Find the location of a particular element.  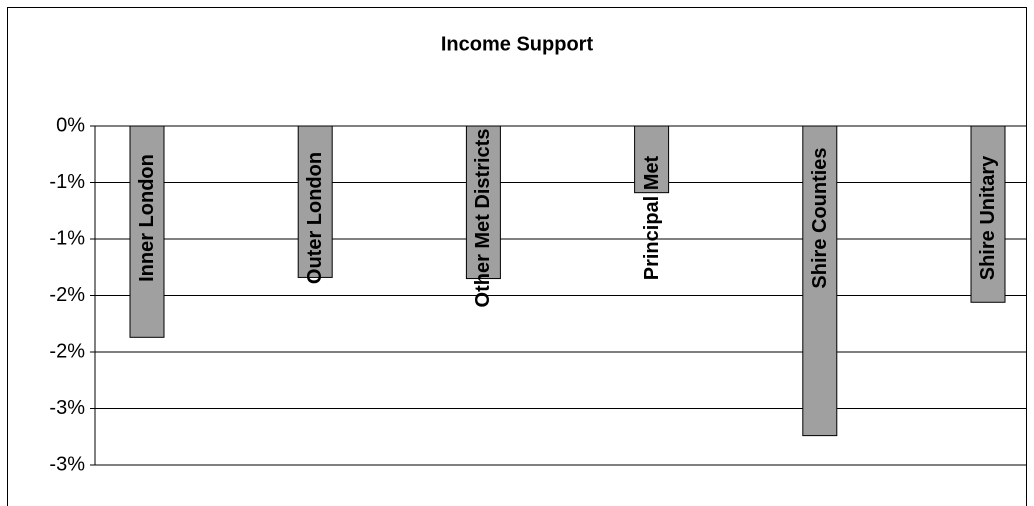

x-tick-label: Inner London is located at coordinates (147, 218).